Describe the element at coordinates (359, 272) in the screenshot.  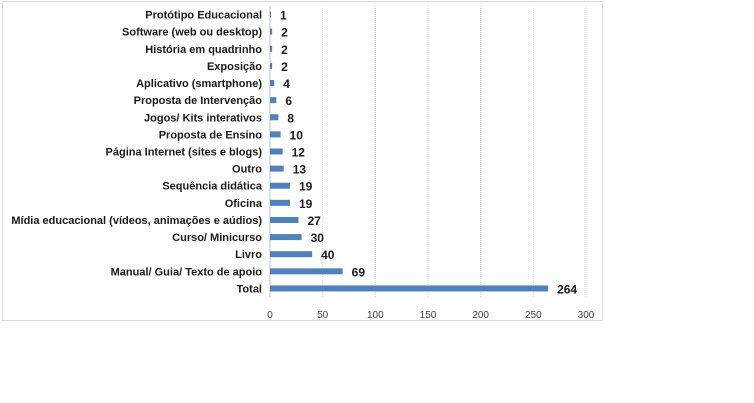
I see `value-label-15: 69` at that location.